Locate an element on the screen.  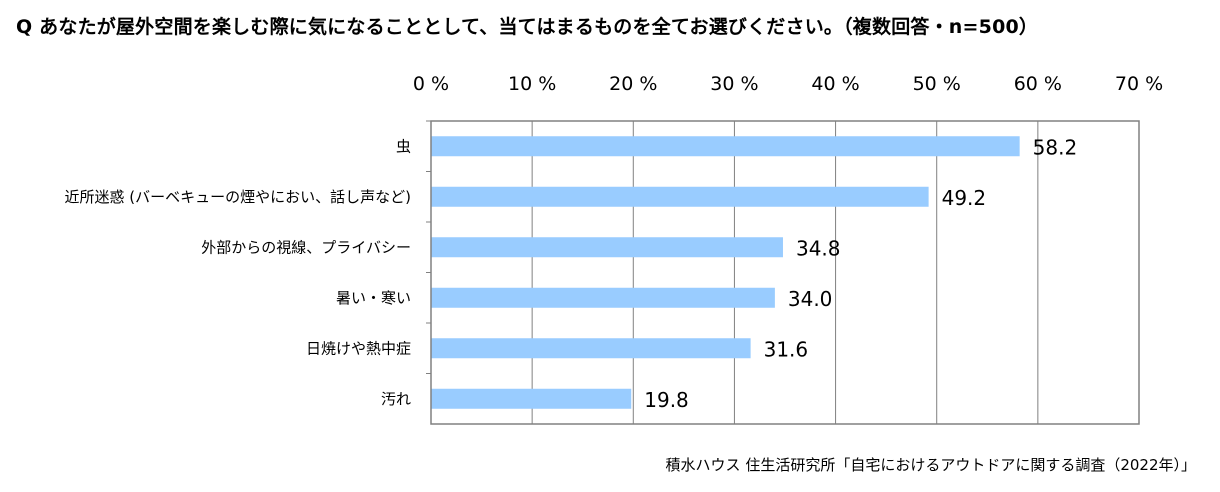
value-label: 34.0 is located at coordinates (810, 299).